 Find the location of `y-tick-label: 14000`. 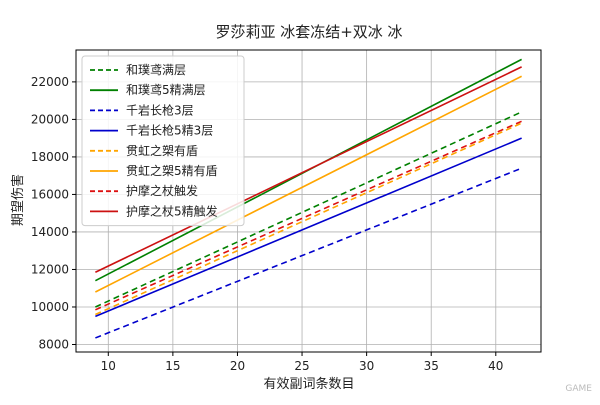

y-tick-label: 14000 is located at coordinates (50, 232).